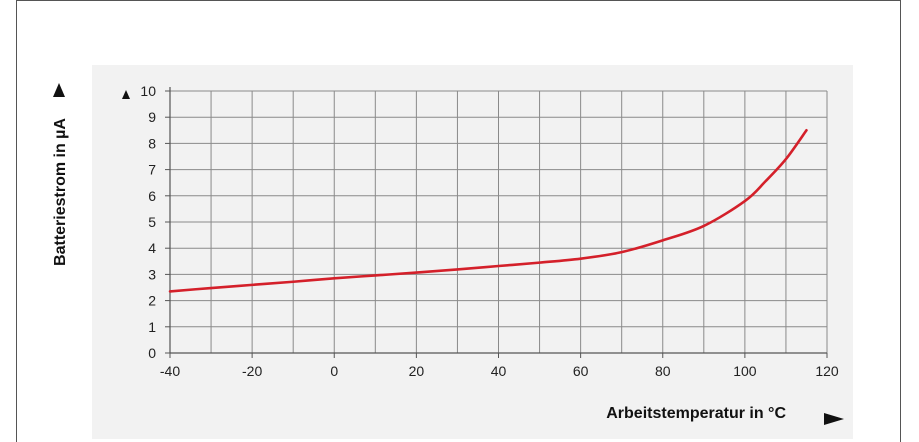 The width and height of the screenshot is (919, 442). I want to click on x-tick-label: 100, so click(745, 371).